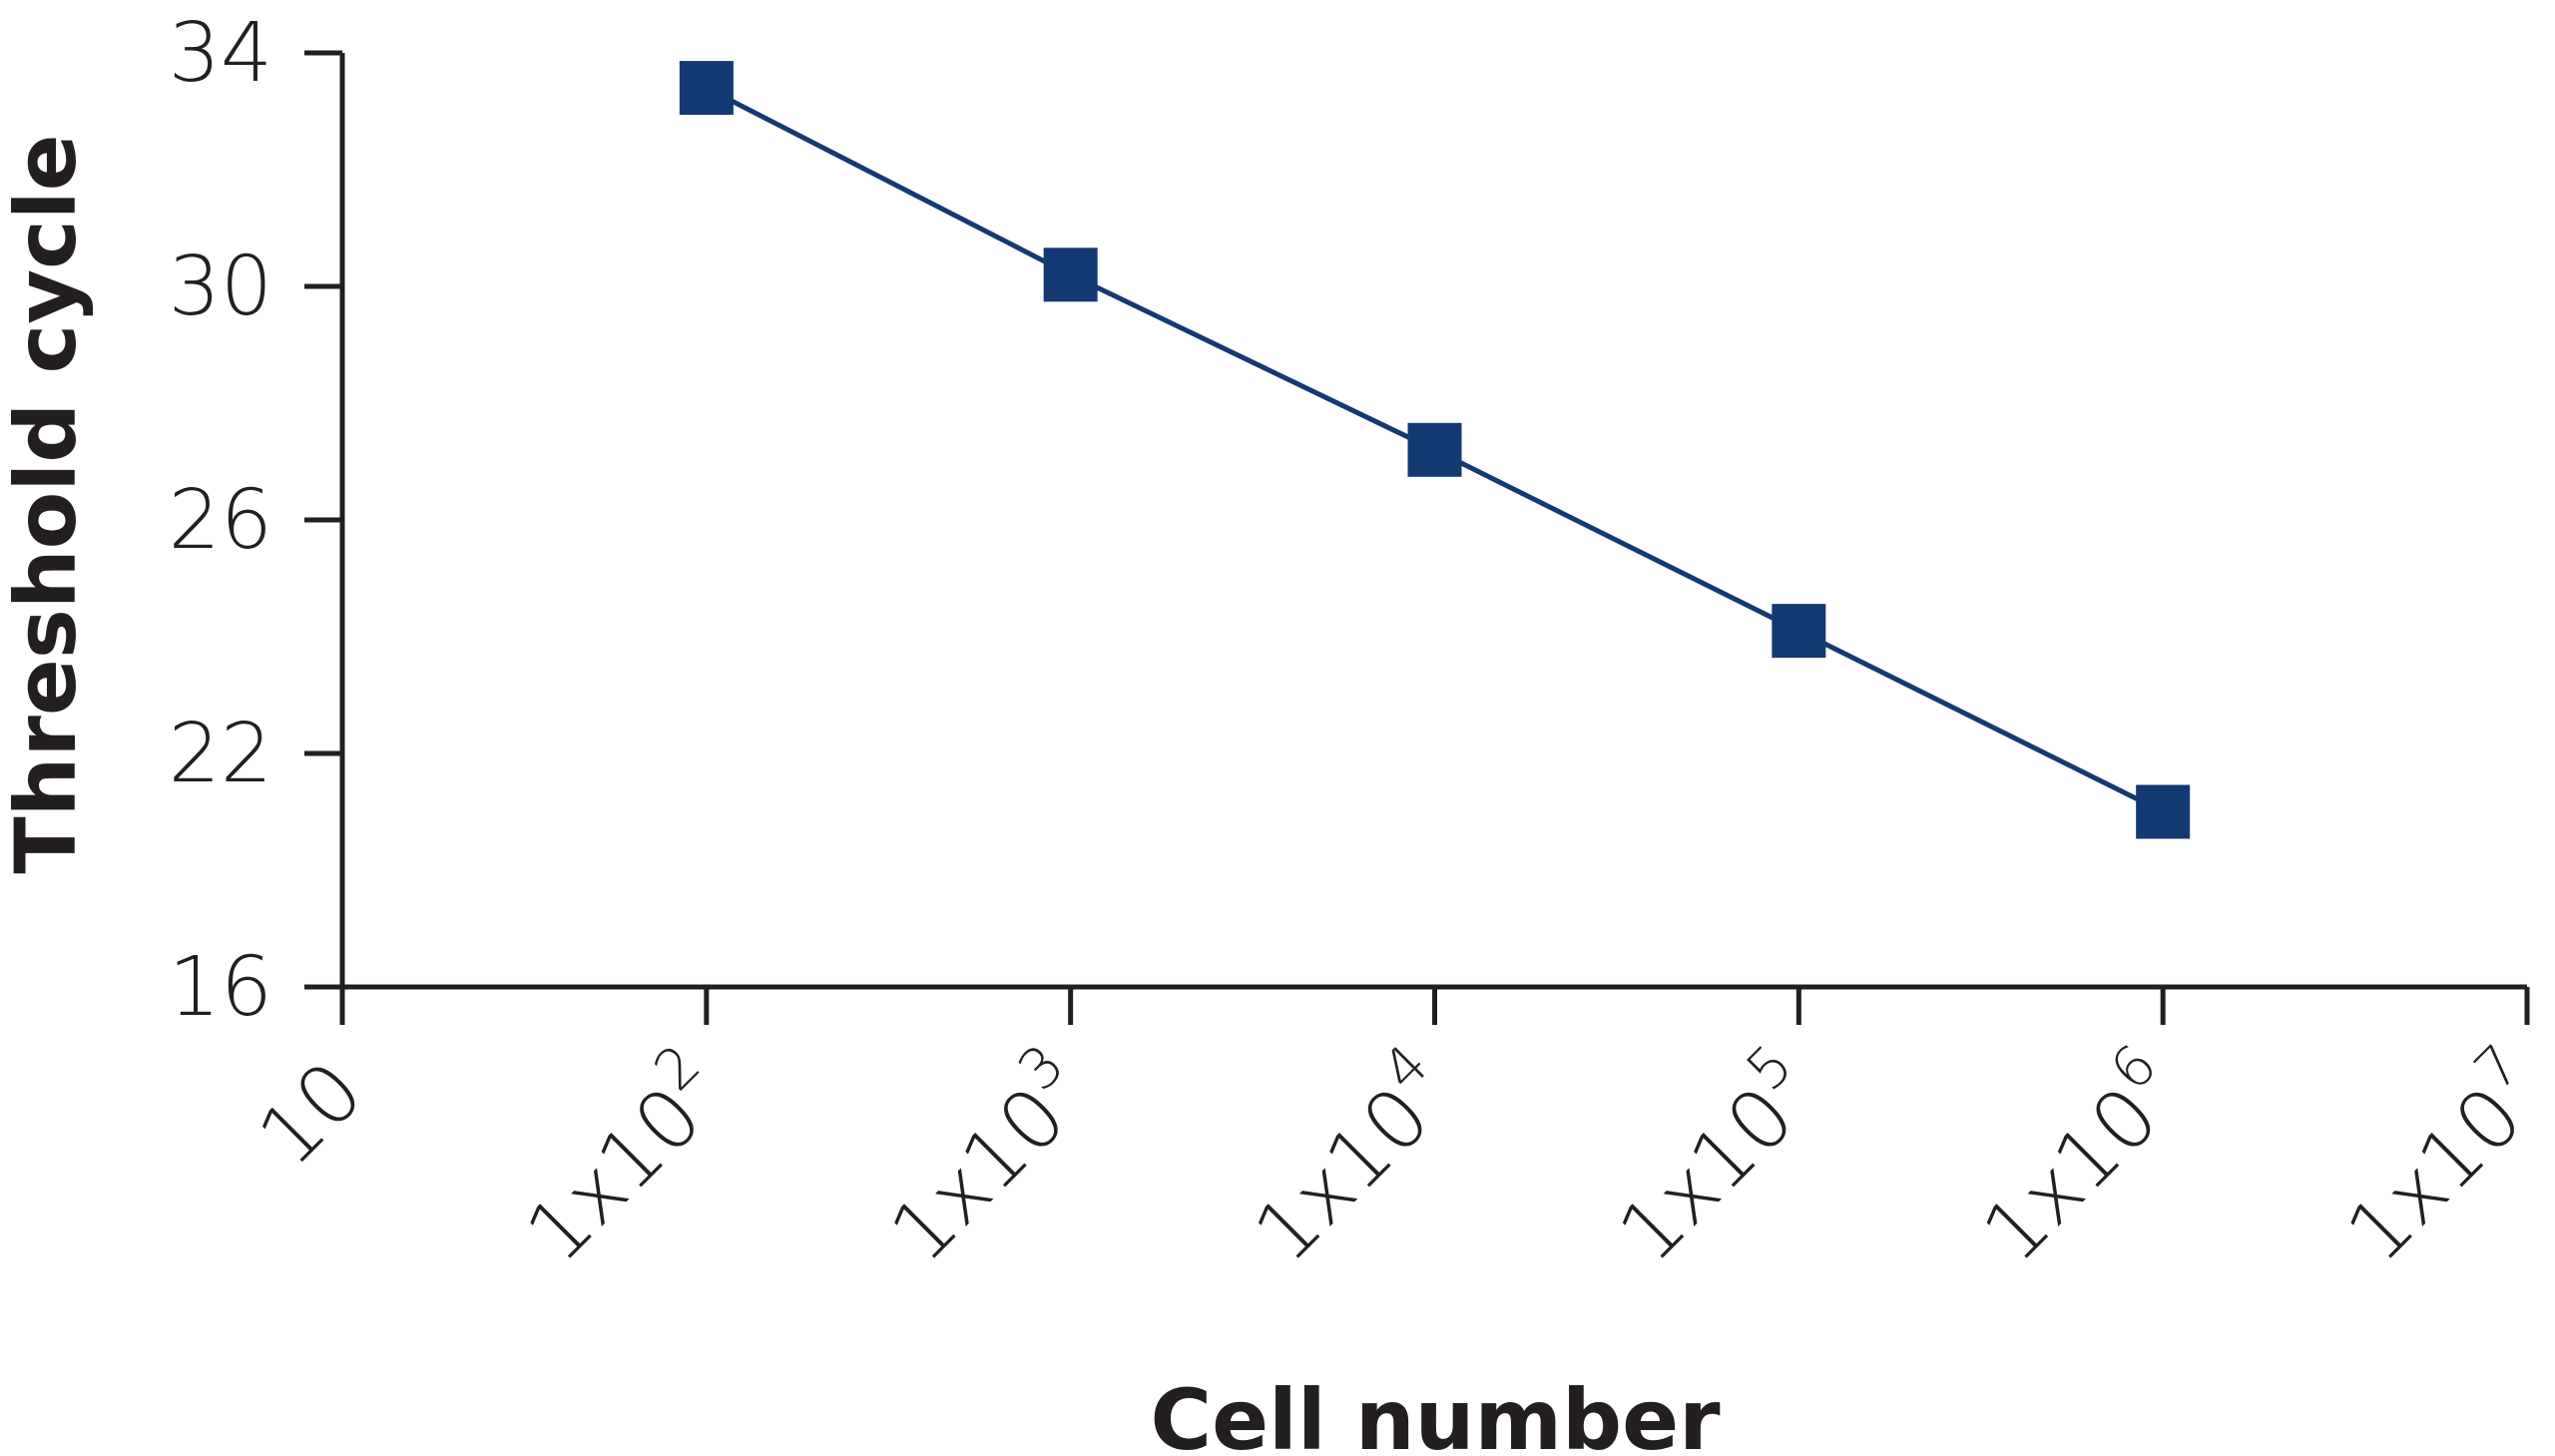 The image size is (2555, 1456). What do you see at coordinates (2078, 1157) in the screenshot?
I see `x-tick-label: 1x106` at bounding box center [2078, 1157].